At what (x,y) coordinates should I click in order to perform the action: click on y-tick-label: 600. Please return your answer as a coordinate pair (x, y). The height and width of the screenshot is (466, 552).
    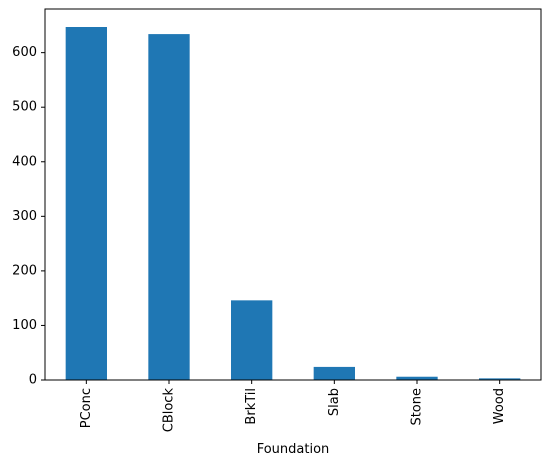
    Looking at the image, I should click on (24, 52).